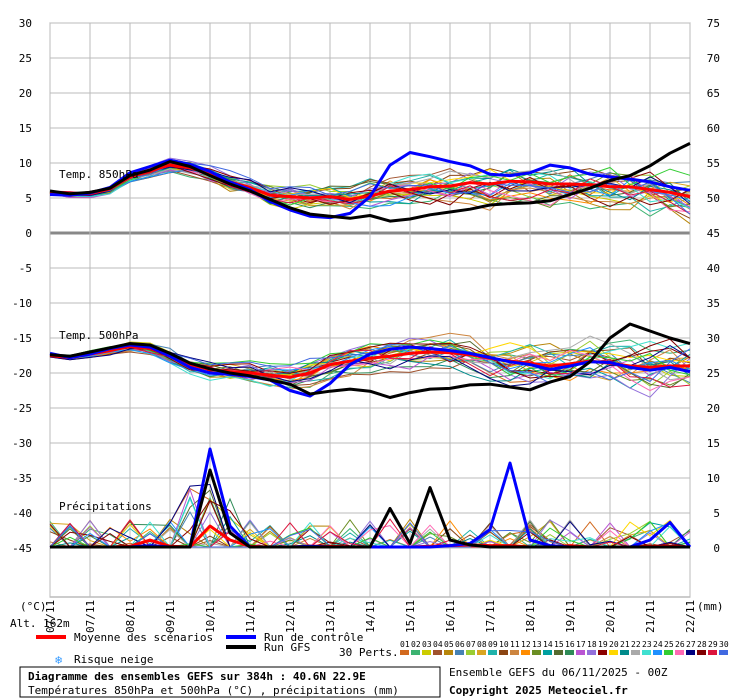  What do you see at coordinates (460, 644) in the screenshot?
I see `pert-id-label: 06` at bounding box center [460, 644].